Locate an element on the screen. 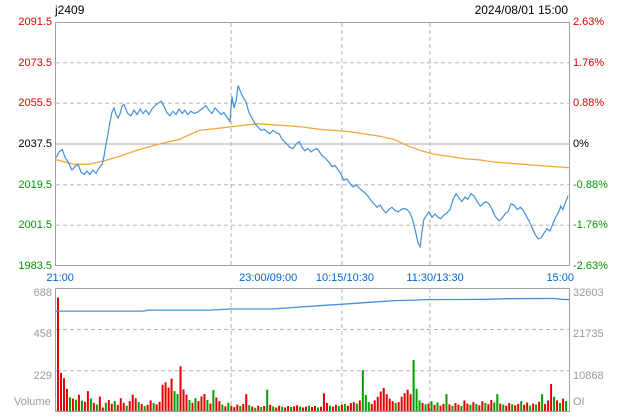 The image size is (620, 420). volume-tick: 688 is located at coordinates (42, 293).